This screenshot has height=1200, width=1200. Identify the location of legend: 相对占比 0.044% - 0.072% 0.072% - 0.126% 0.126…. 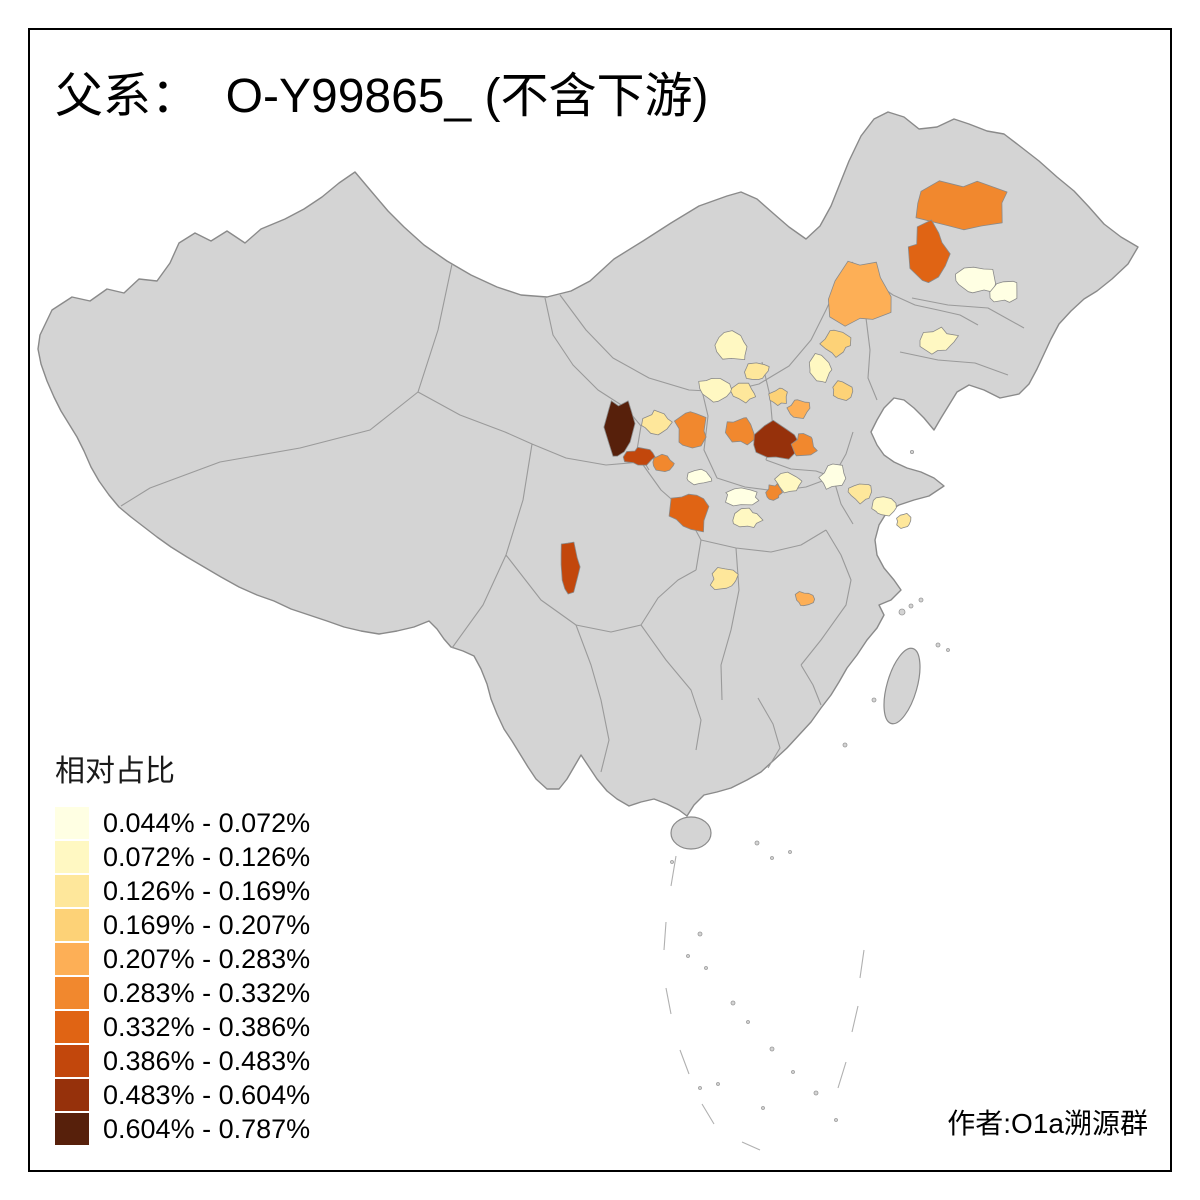
(182, 946).